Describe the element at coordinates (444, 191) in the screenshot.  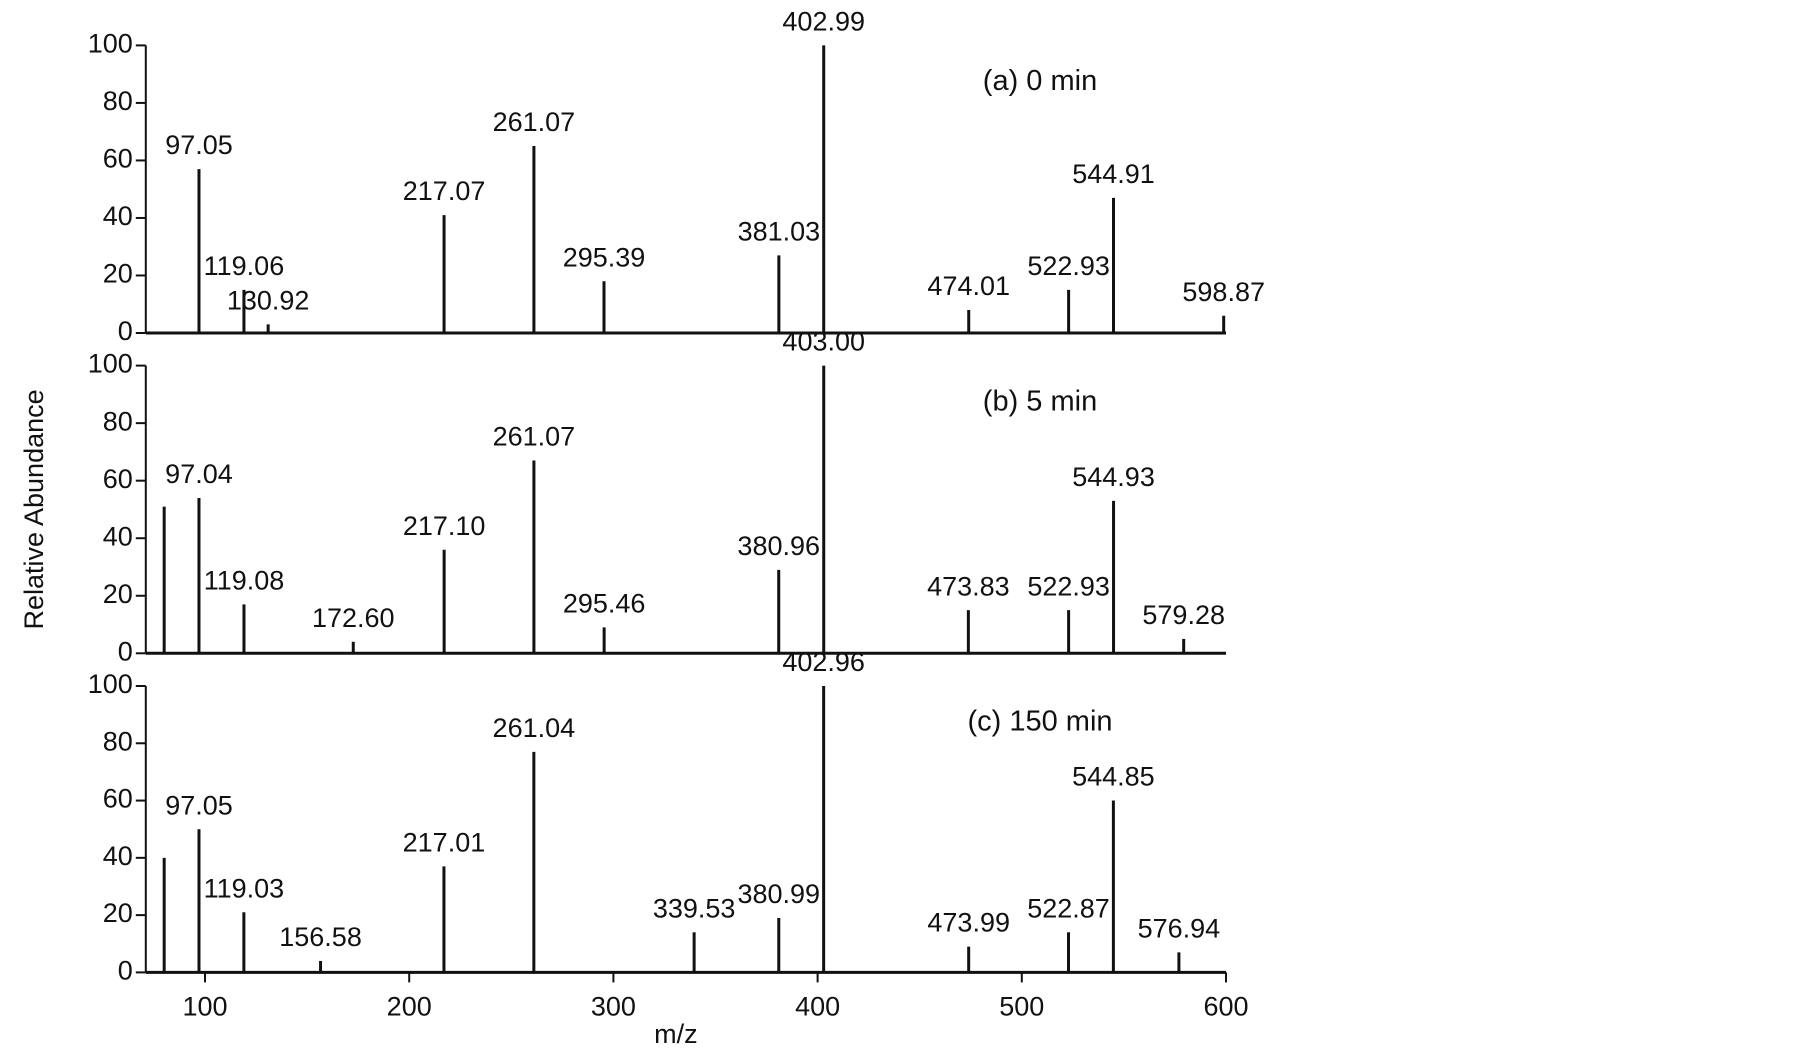
I see `peak-label: 217.07` at that location.